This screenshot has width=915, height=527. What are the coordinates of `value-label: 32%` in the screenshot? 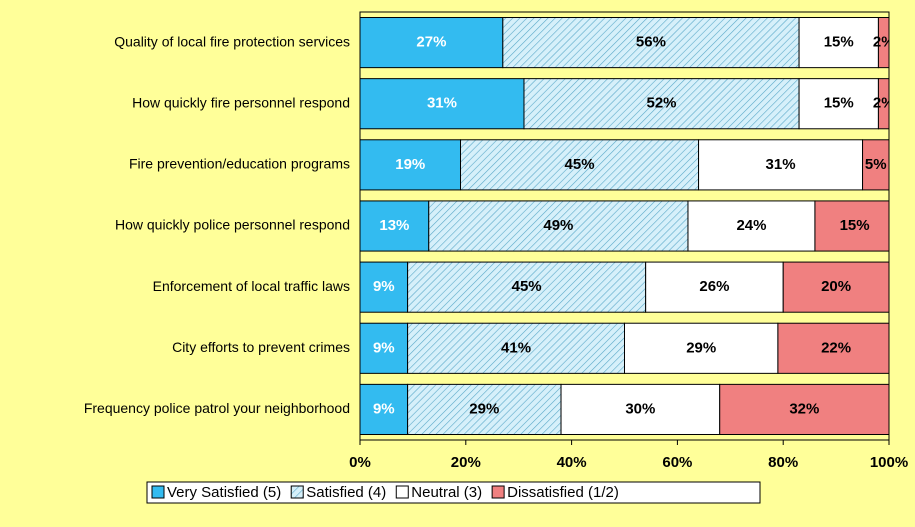 It's located at (804, 408).